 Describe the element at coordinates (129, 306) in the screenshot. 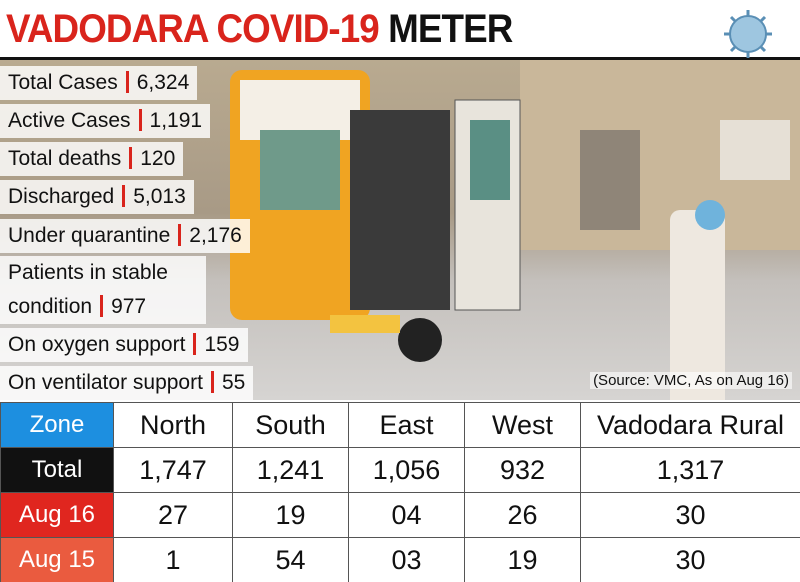

I see `stat-value: 977` at that location.